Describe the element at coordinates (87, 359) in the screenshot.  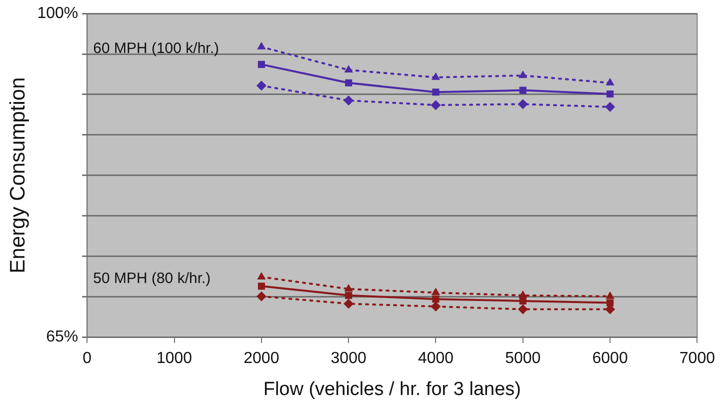
I see `x-tick-label: 0` at that location.